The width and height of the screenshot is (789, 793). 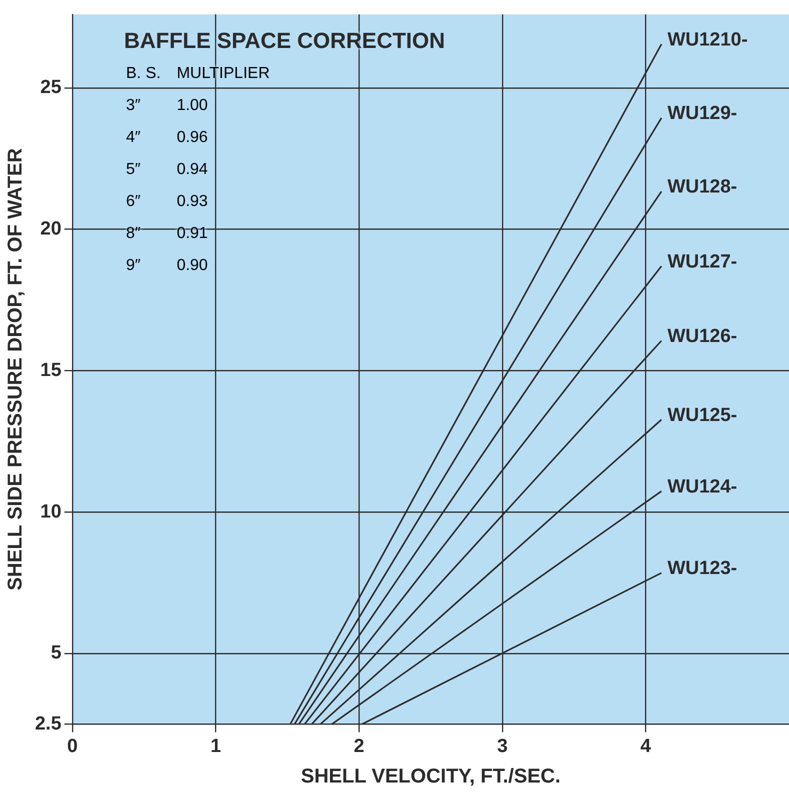 I want to click on annotation: 0.93, so click(x=192, y=202).